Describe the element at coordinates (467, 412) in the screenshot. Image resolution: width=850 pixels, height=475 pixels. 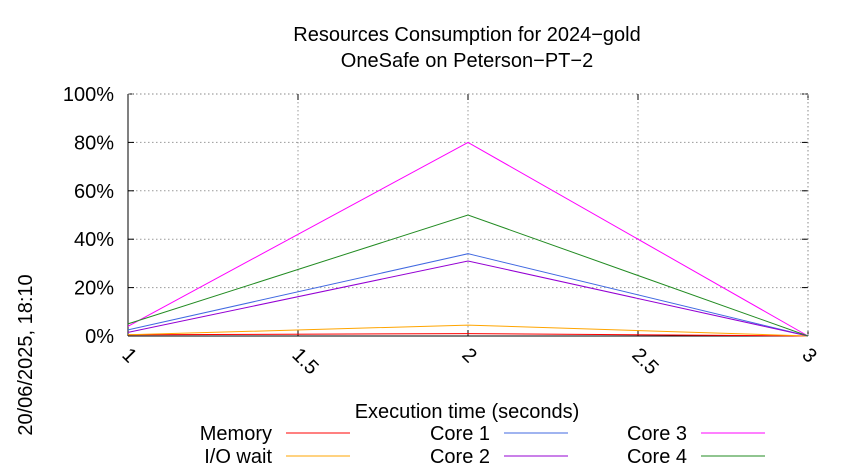
I see `x-axis-label: Execution time (seconds)` at that location.